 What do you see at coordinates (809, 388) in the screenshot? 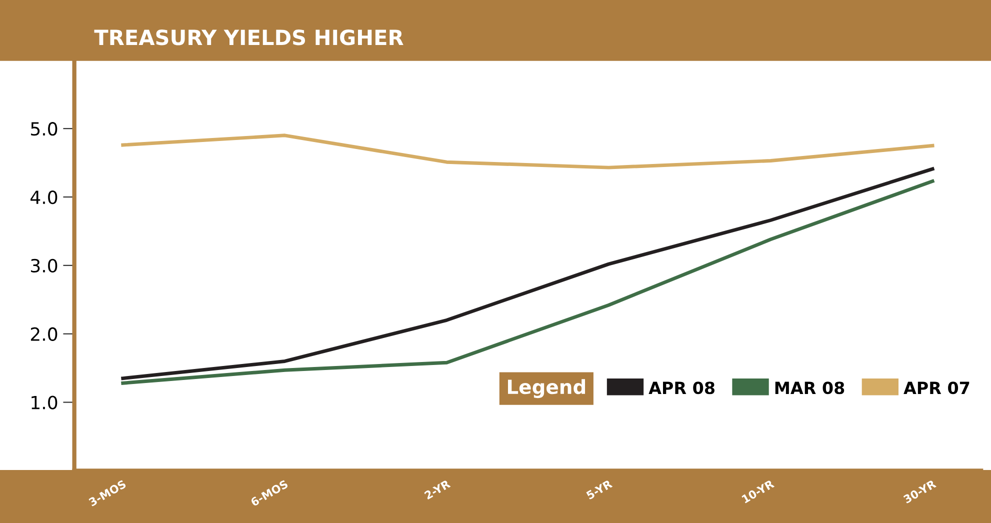
I see `legend-label: MAR 08` at bounding box center [809, 388].